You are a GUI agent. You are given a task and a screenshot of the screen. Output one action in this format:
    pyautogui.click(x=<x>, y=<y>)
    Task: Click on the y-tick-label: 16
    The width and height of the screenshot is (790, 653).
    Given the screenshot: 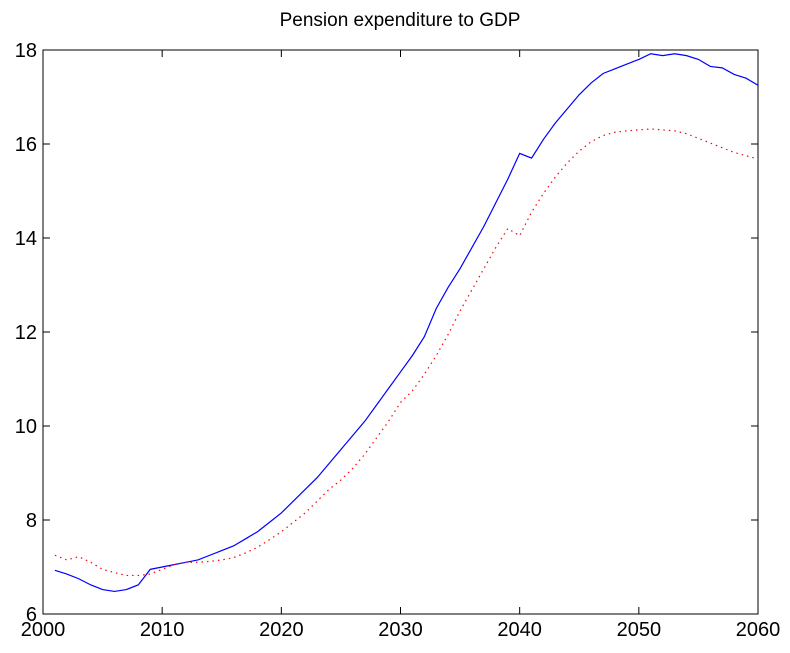 What is the action you would take?
    pyautogui.click(x=26, y=145)
    